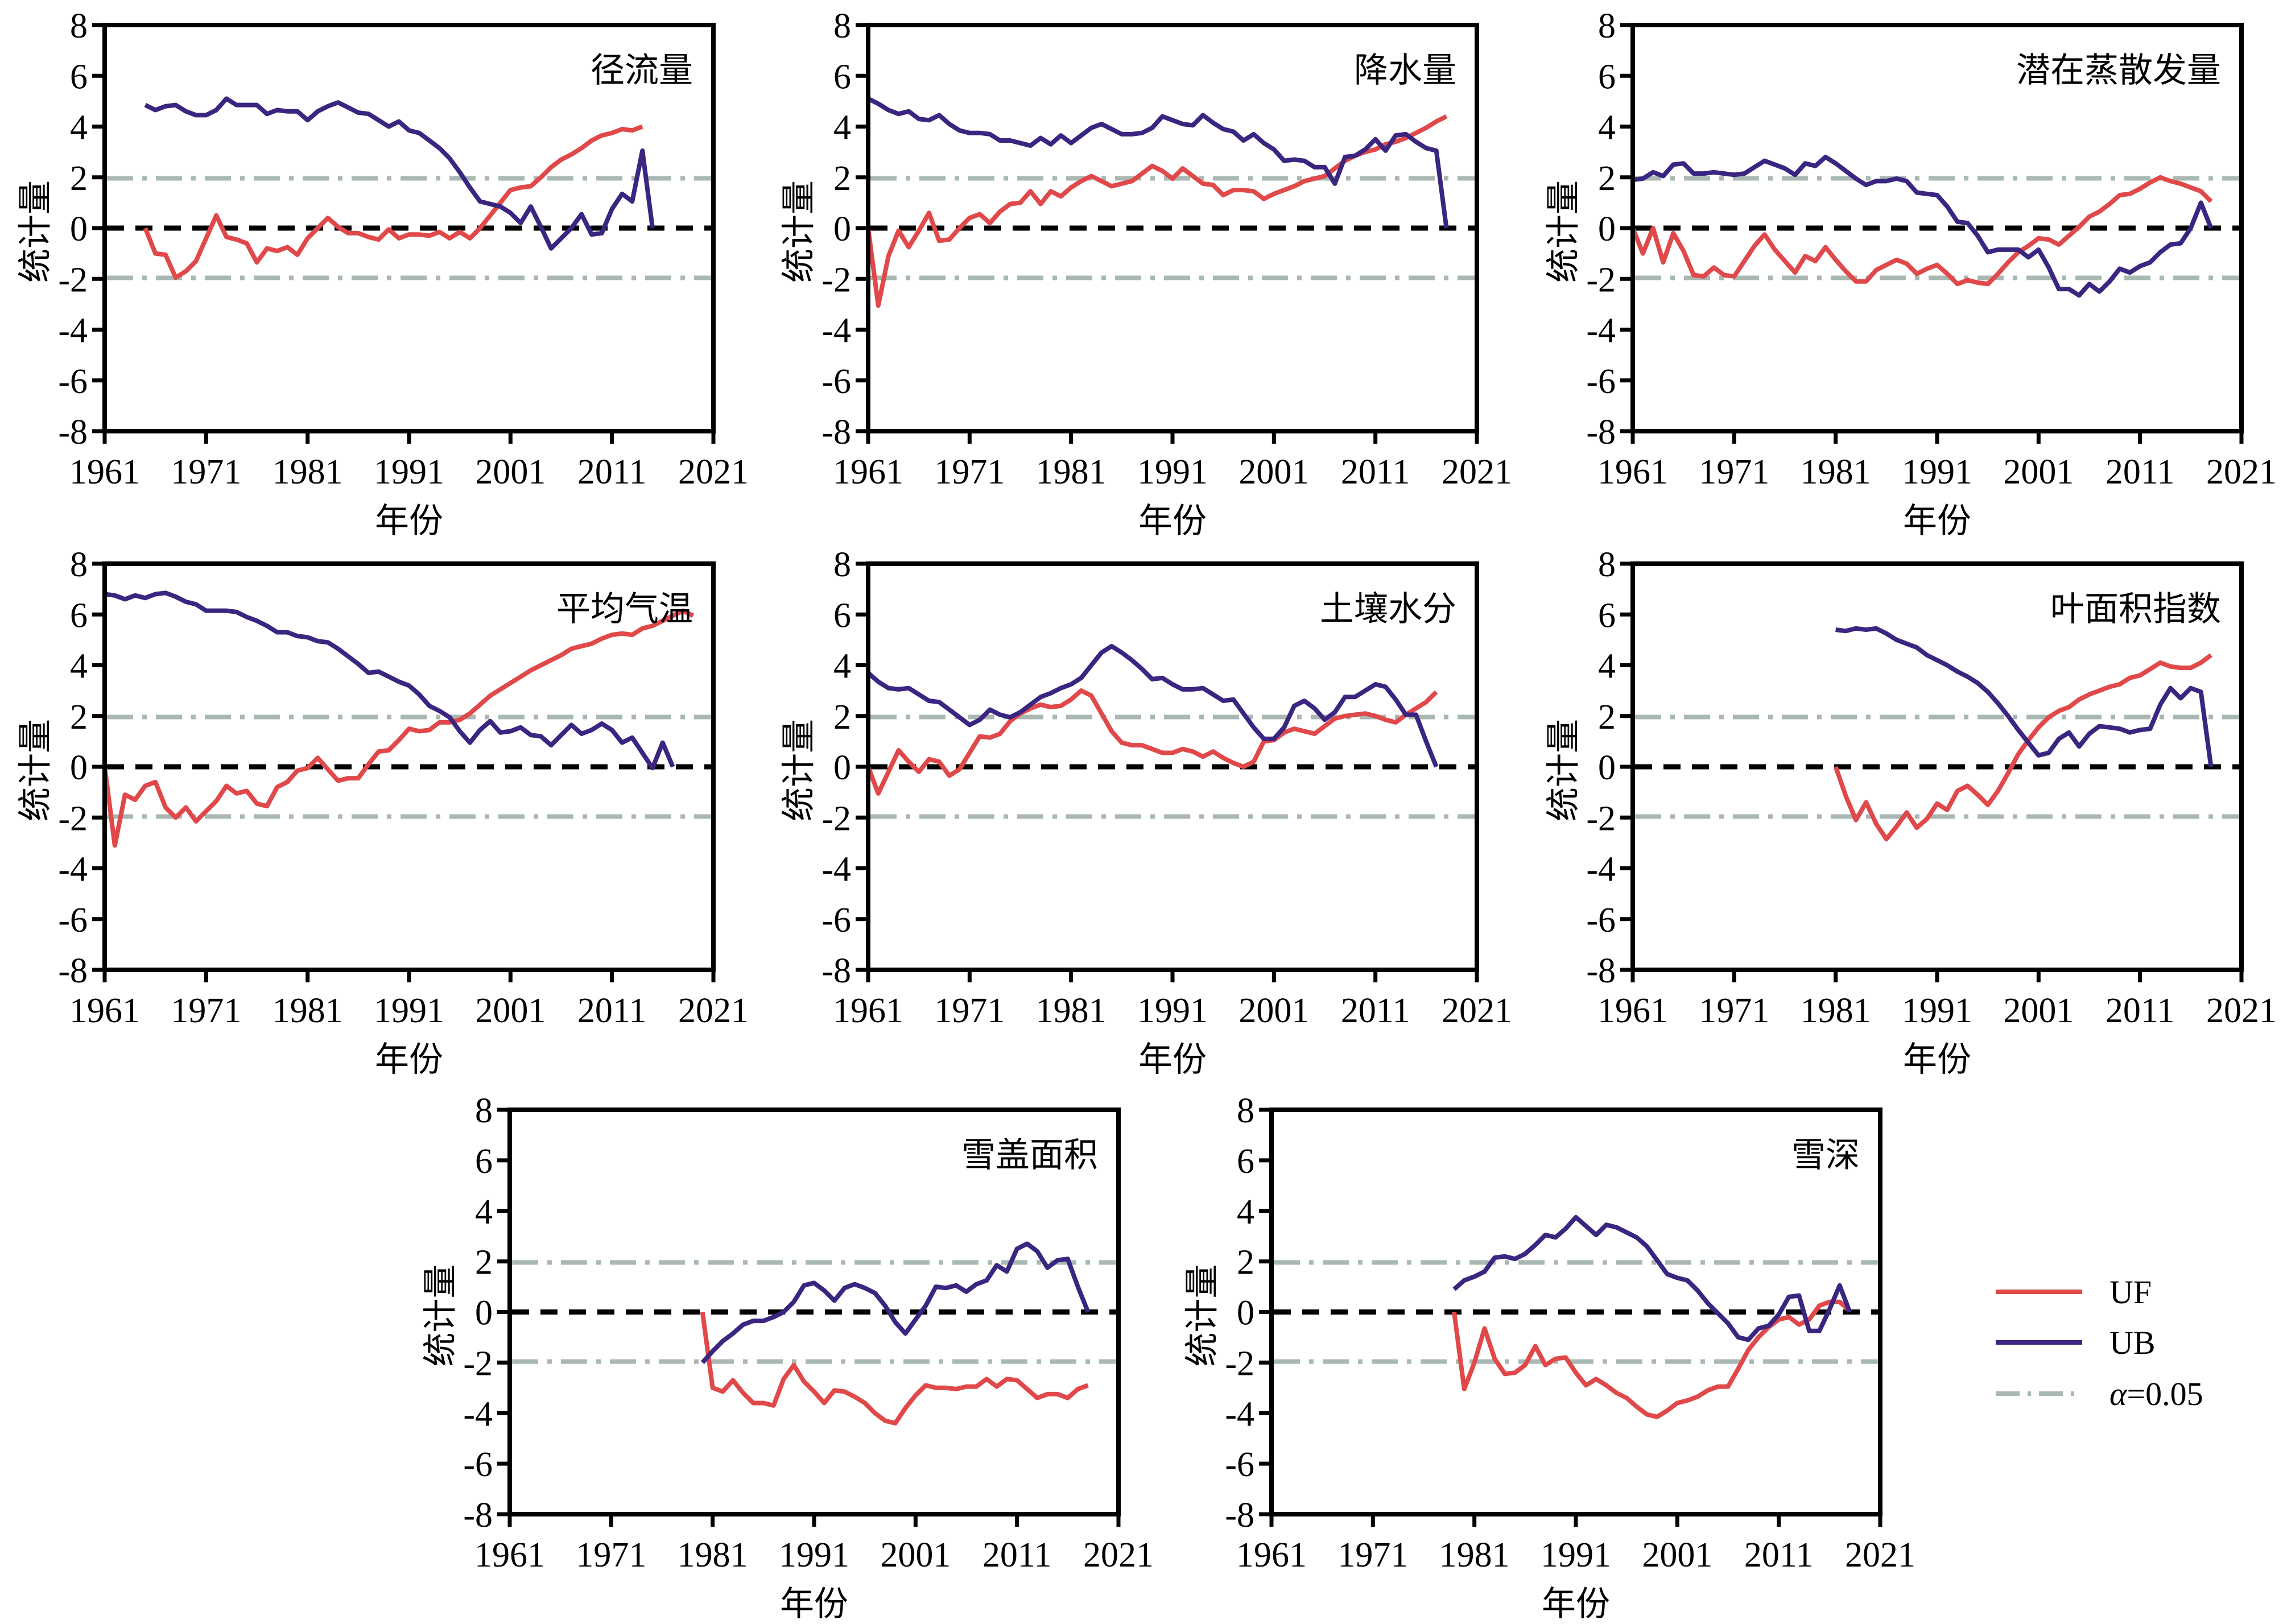 This screenshot has width=2283, height=1624. Describe the element at coordinates (2135, 609) in the screenshot. I see `panel-title: 叶面积指数` at that location.